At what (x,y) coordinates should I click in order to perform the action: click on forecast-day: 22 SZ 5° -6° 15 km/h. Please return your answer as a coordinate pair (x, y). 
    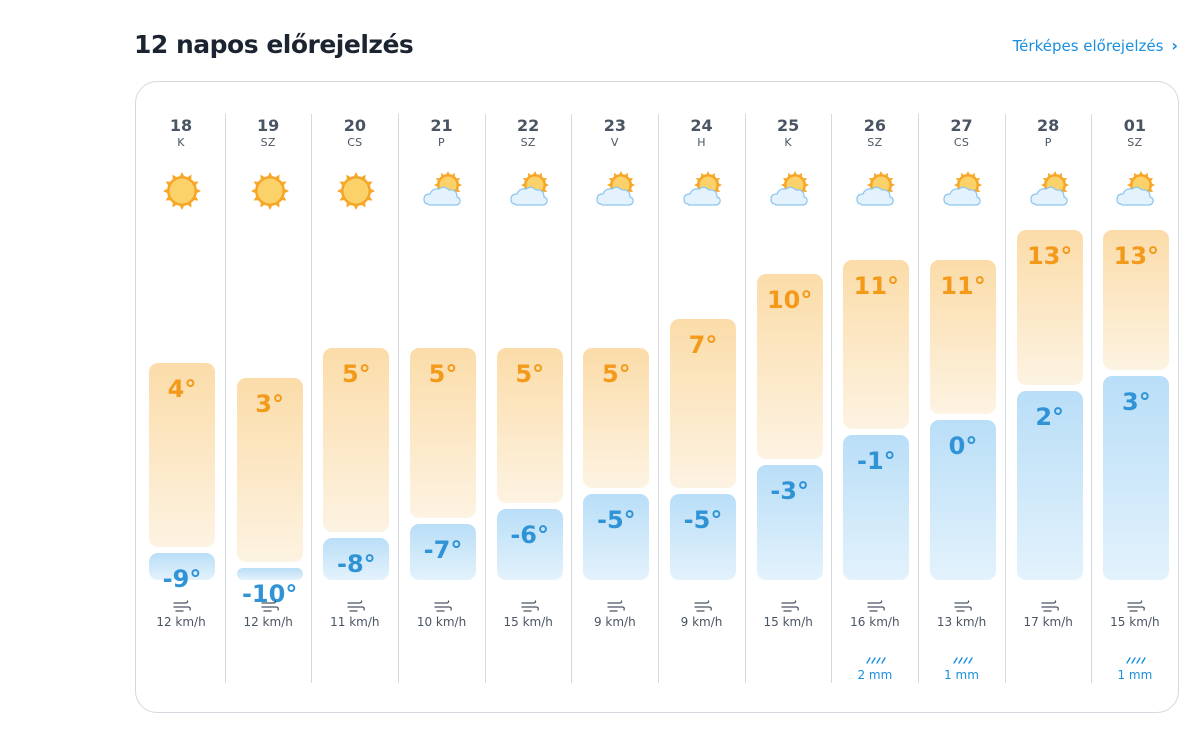
    Looking at the image, I should click on (527, 398).